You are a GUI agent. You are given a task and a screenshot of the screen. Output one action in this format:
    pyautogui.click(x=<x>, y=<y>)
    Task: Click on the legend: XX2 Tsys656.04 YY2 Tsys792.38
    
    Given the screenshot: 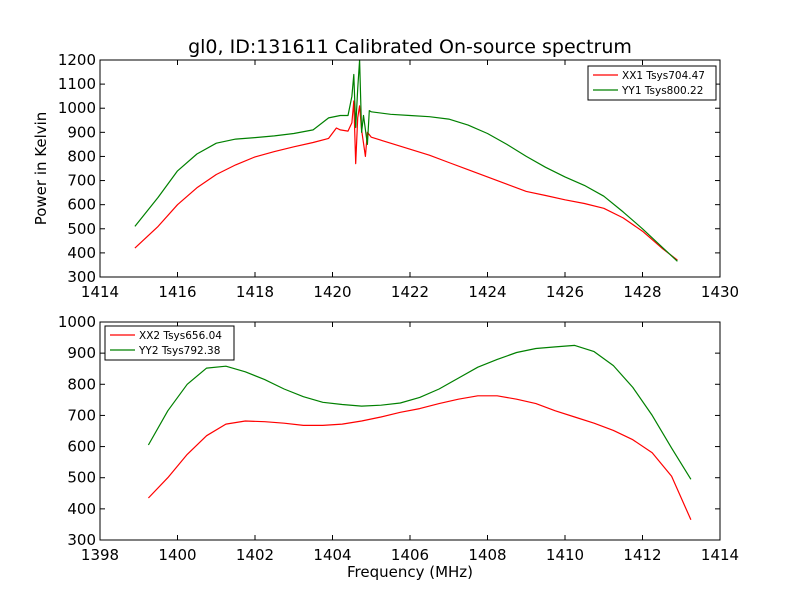 What is the action you would take?
    pyautogui.click(x=169, y=343)
    